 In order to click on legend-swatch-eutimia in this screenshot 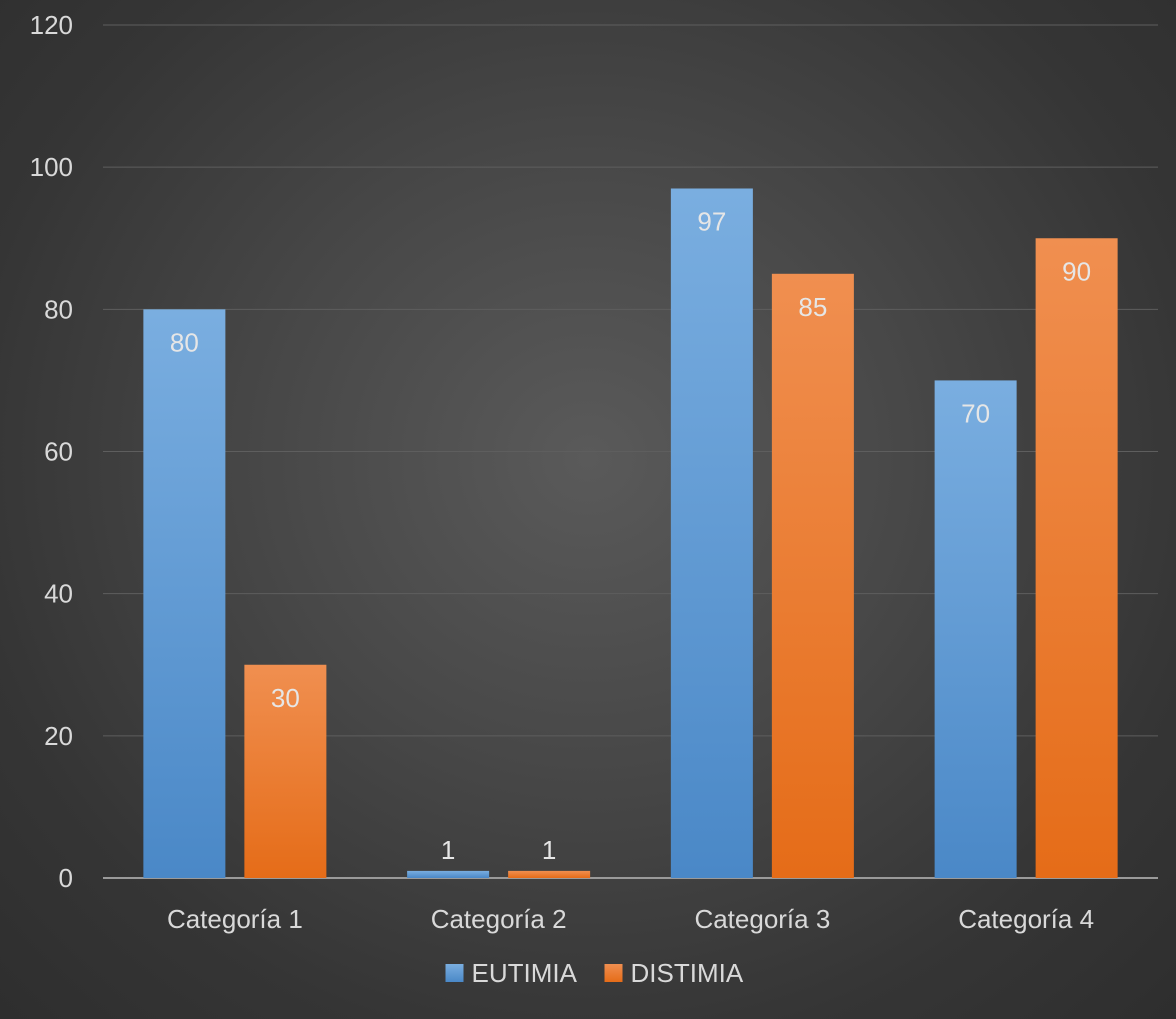, I will do `click(454, 973)`.